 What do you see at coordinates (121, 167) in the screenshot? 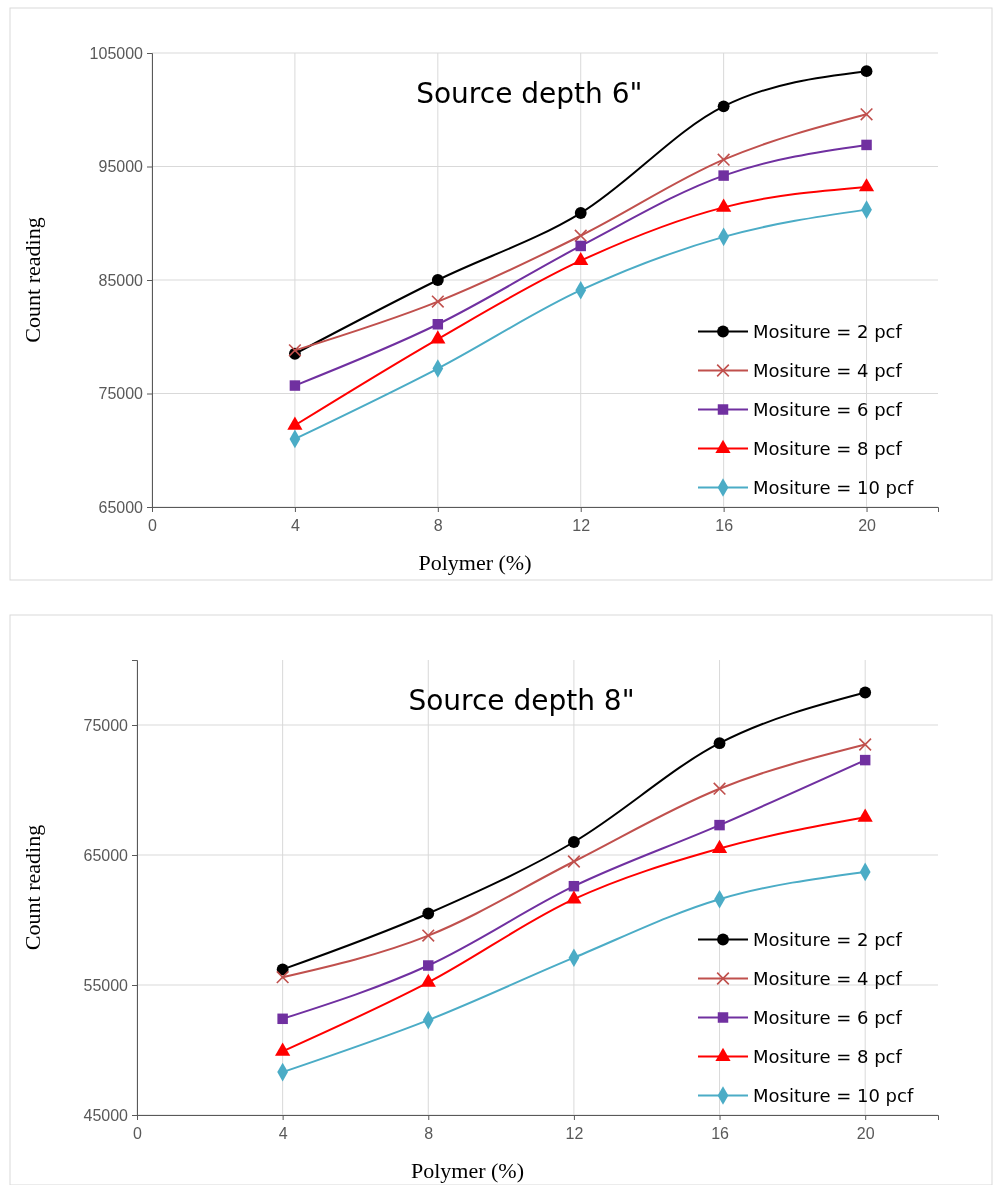
I see `y-tick-label: 95000` at bounding box center [121, 167].